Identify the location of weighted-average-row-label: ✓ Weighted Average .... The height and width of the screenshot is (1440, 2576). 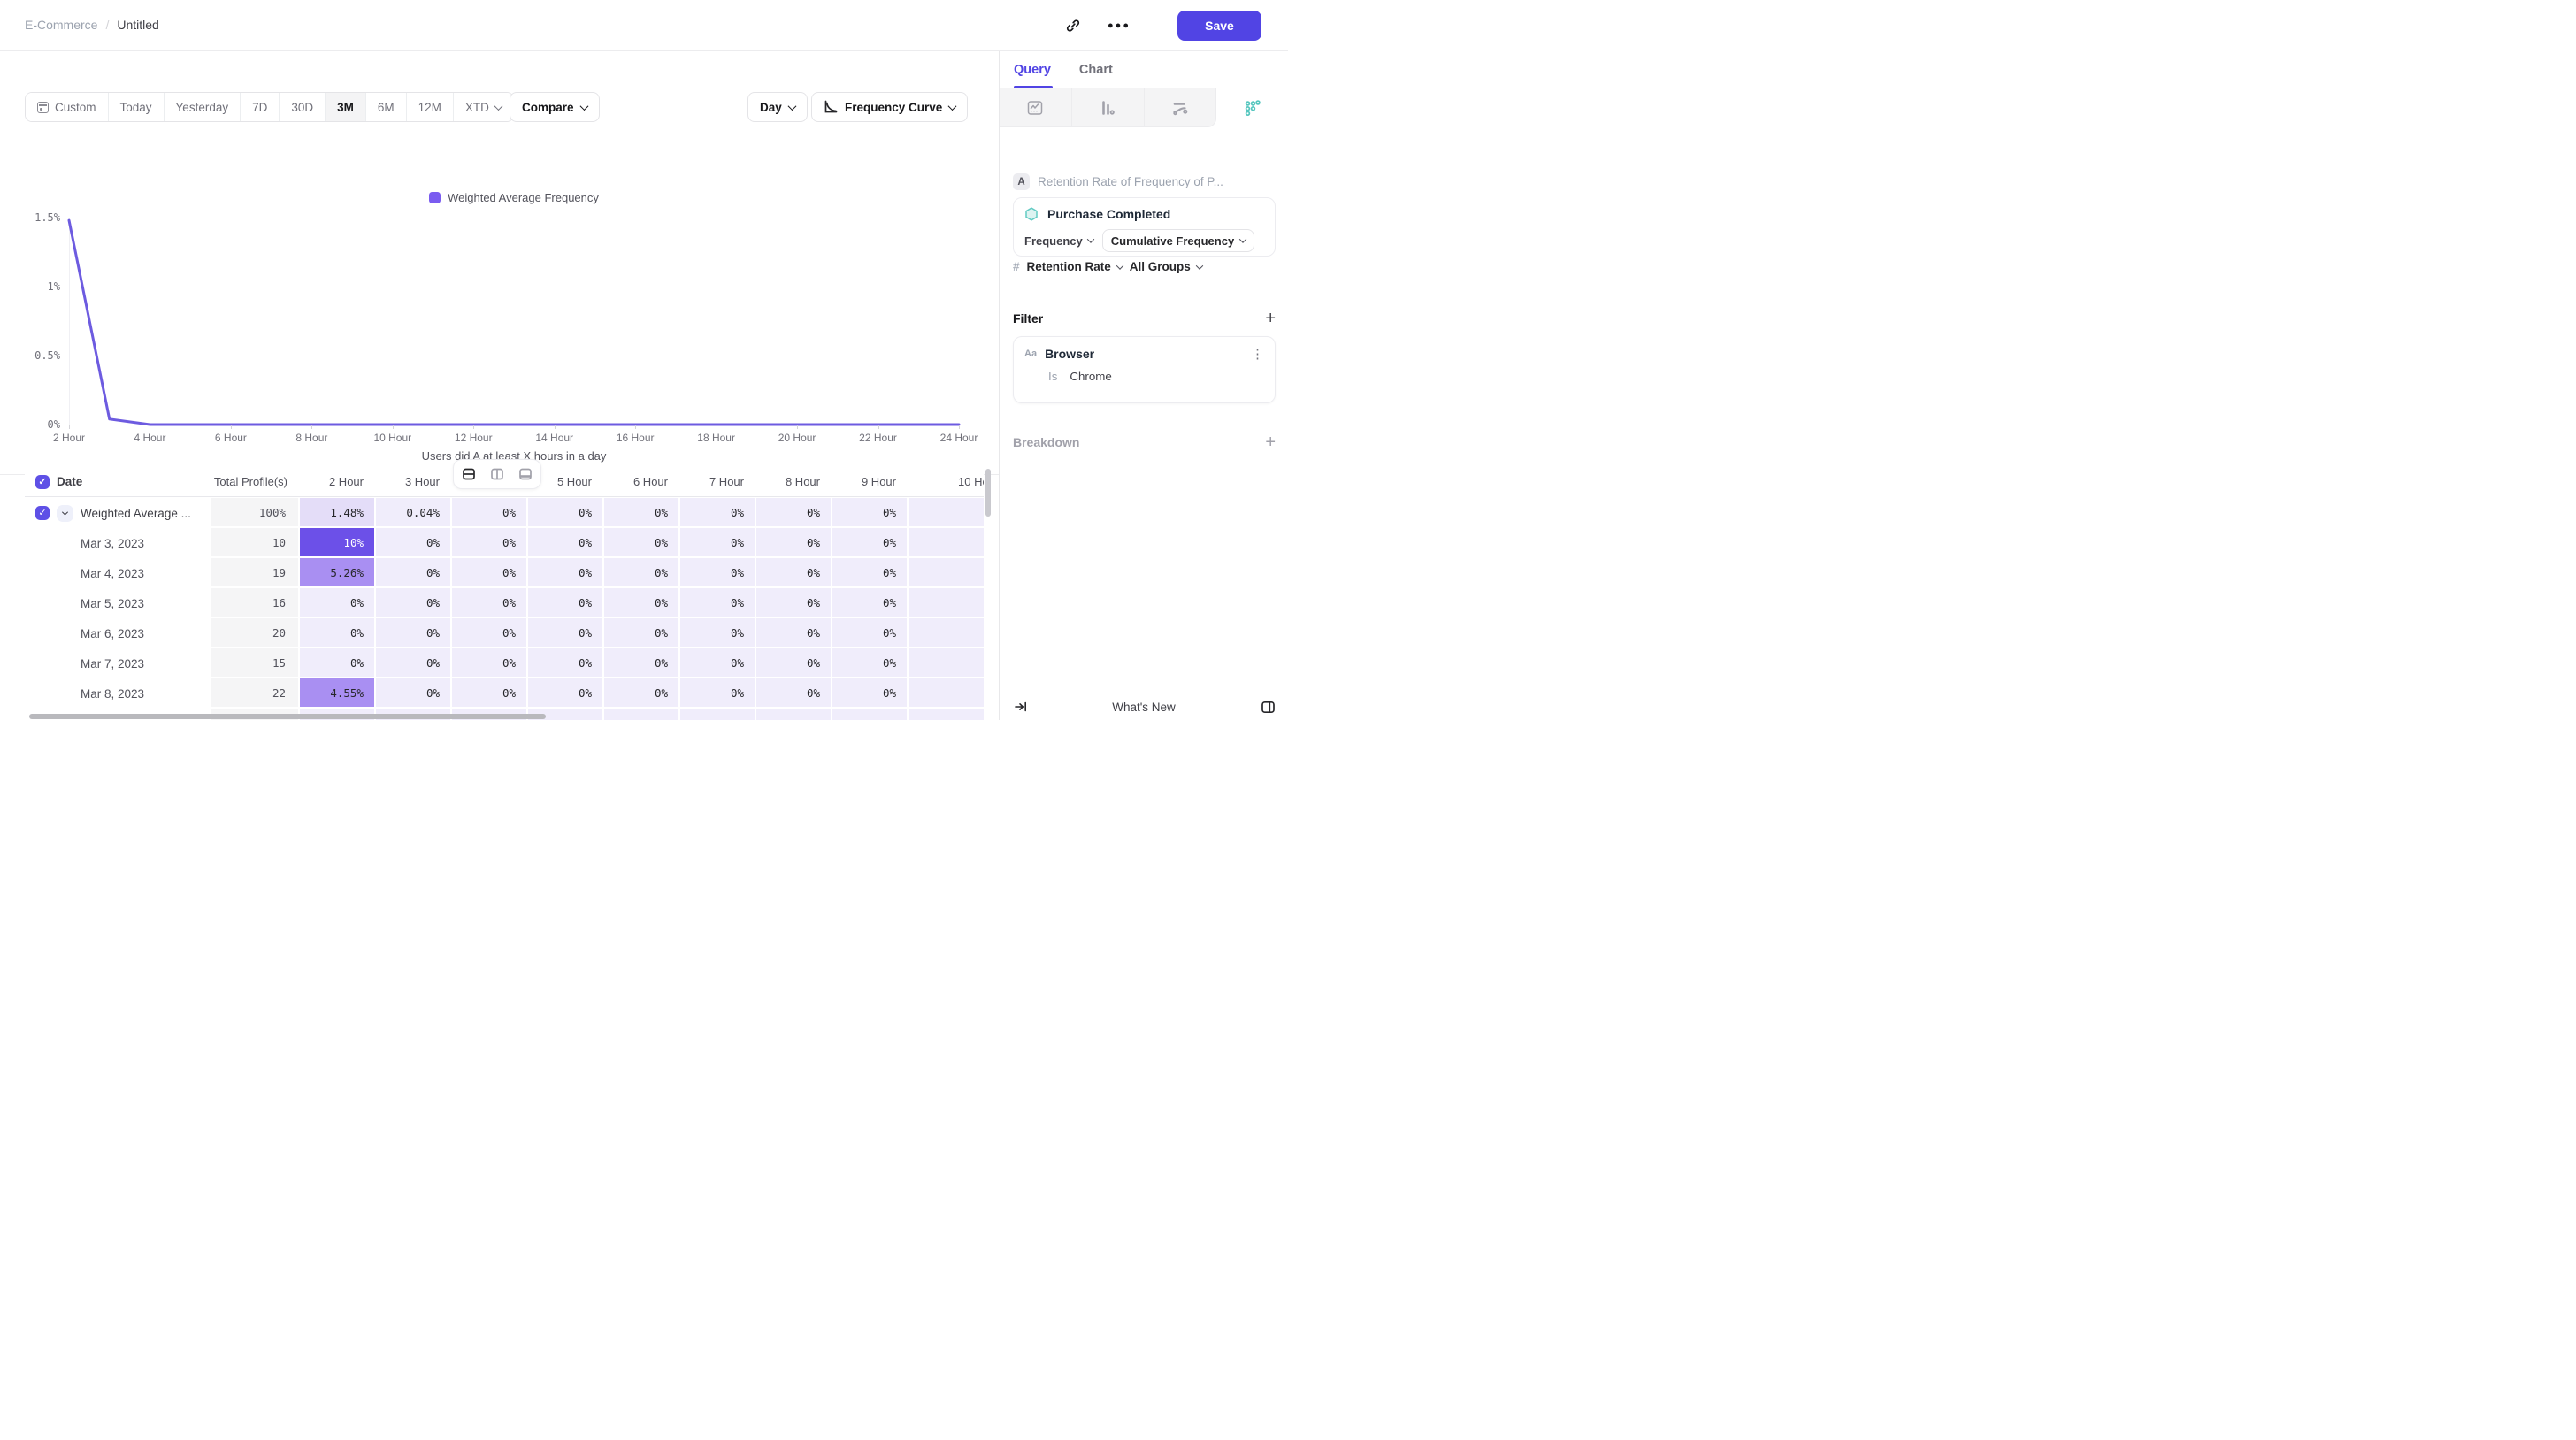
(117, 513).